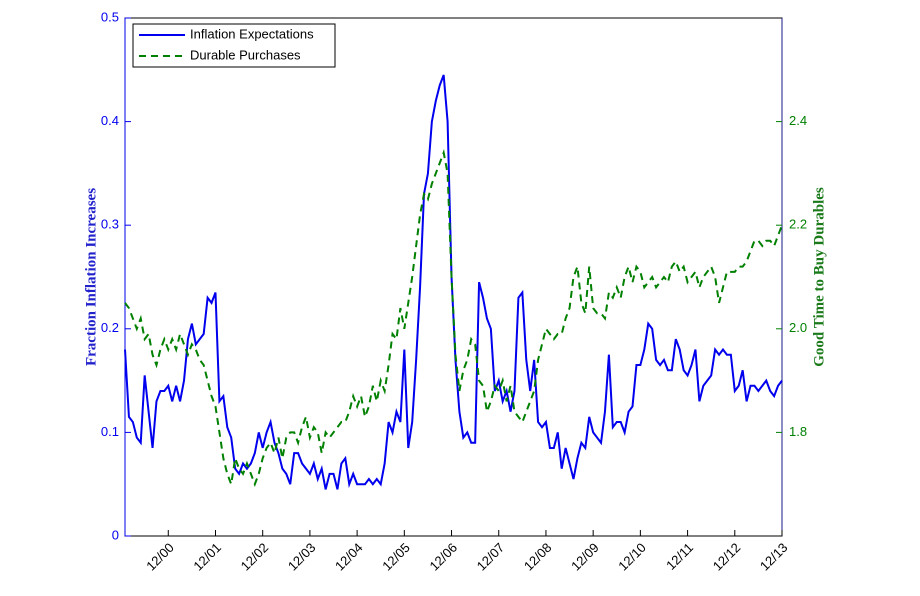 Image resolution: width=920 pixels, height=596 pixels. I want to click on x-tick-label: 12/06, so click(443, 557).